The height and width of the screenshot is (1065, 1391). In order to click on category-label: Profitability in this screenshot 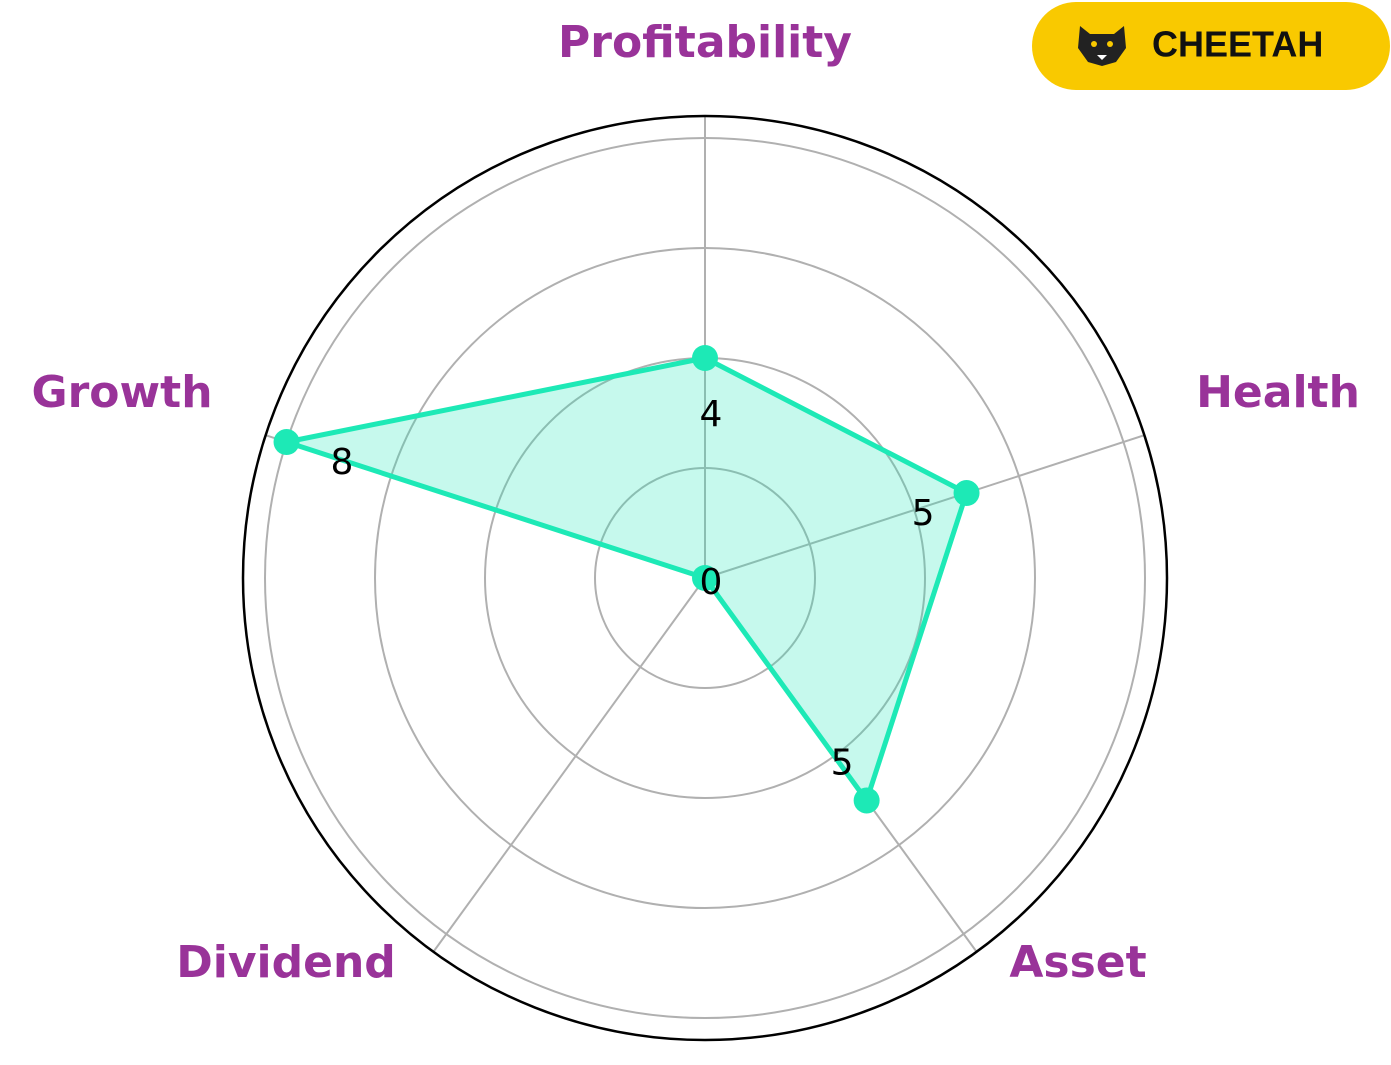, I will do `click(705, 42)`.